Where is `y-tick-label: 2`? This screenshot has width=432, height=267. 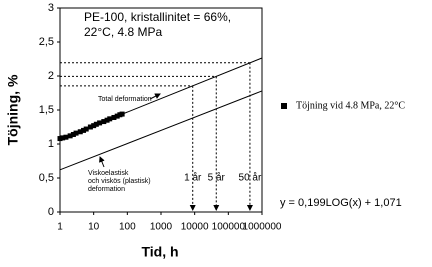 y-tick-label: 2 is located at coordinates (51, 76).